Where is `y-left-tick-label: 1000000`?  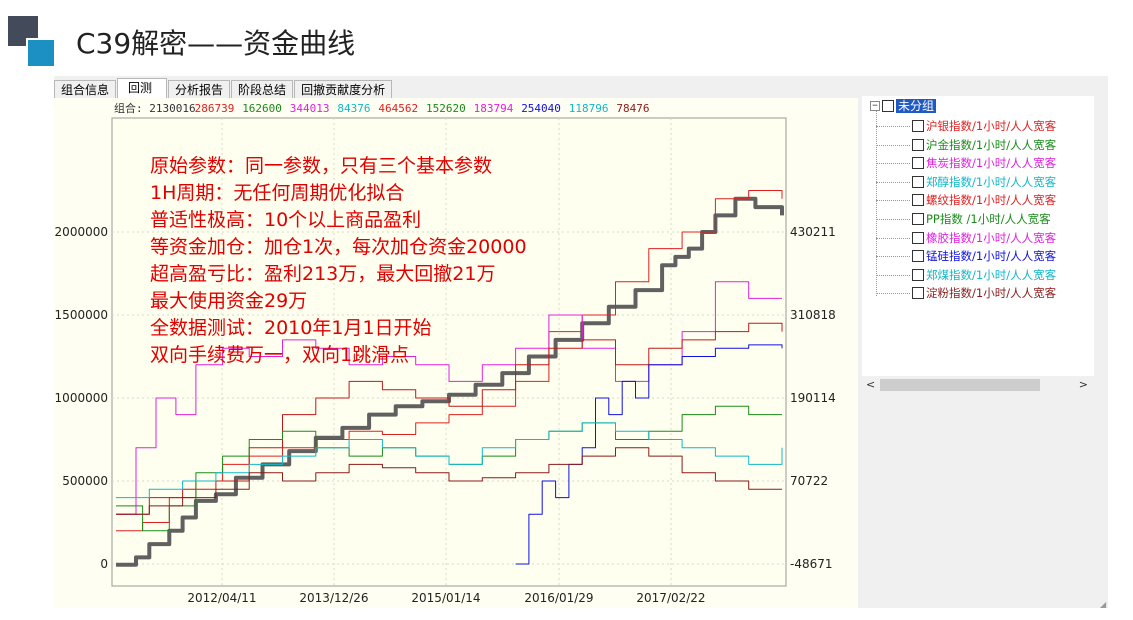
y-left-tick-label: 1000000 is located at coordinates (81, 398).